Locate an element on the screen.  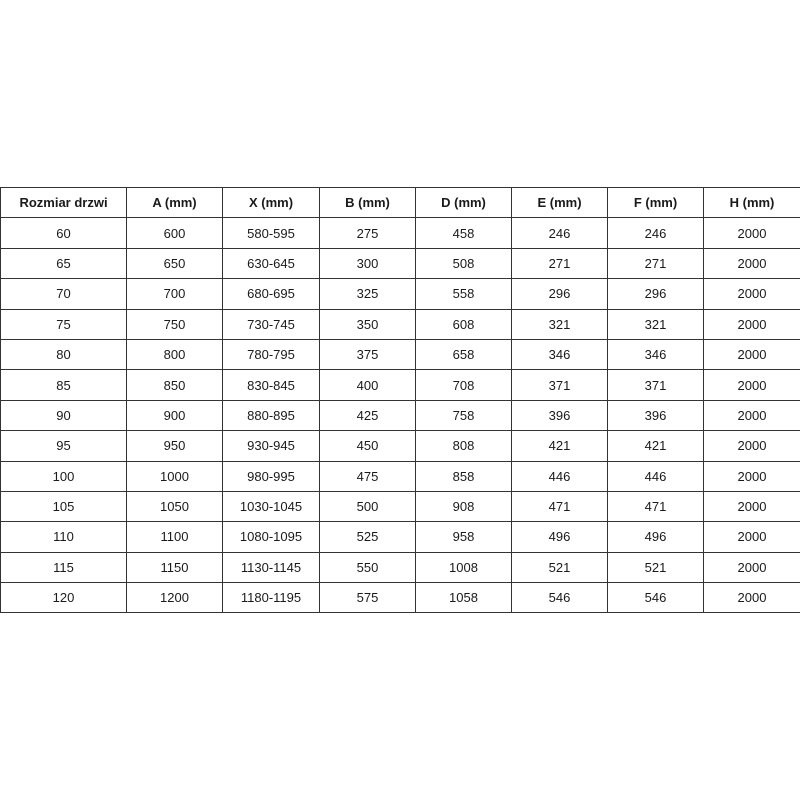
table-cell: 630-645 is located at coordinates (271, 263).